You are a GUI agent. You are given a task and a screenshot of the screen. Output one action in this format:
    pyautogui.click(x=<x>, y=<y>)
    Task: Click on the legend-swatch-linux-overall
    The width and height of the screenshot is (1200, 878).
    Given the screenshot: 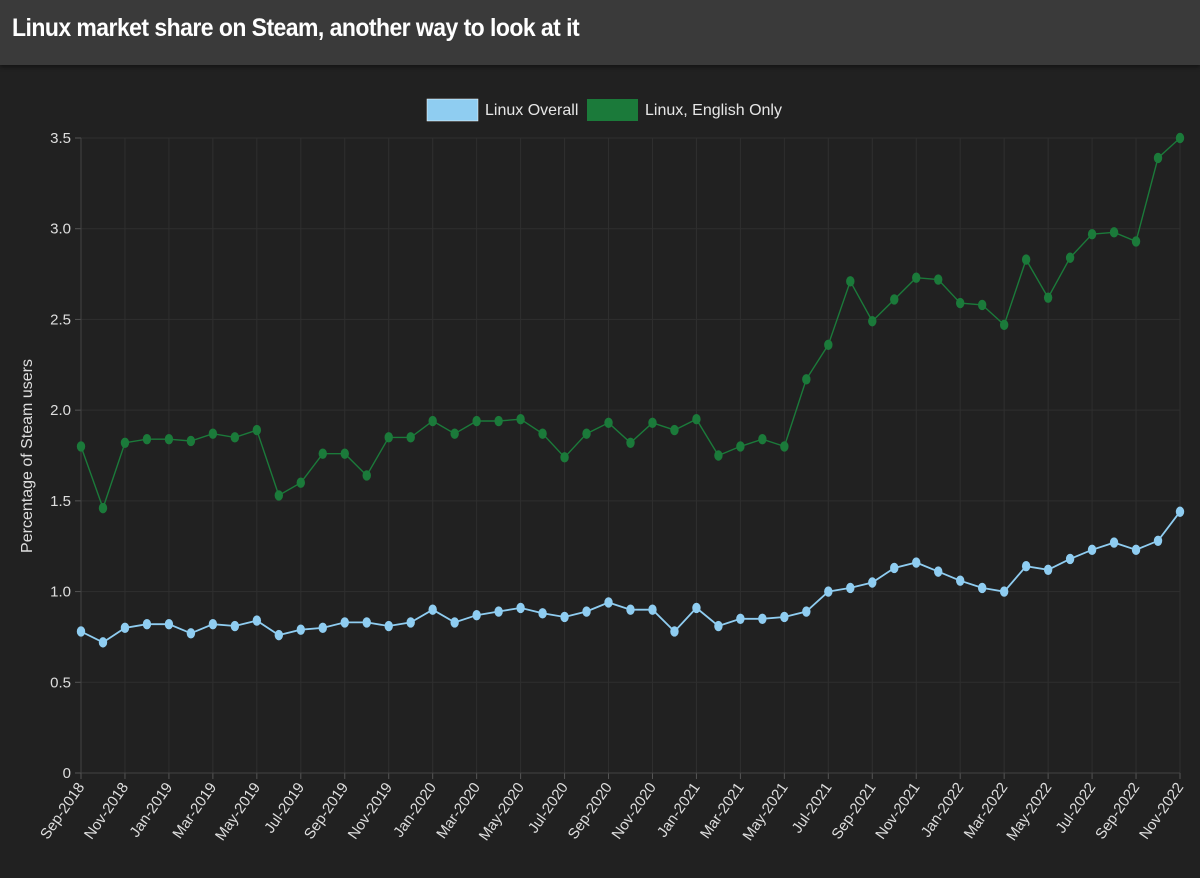 What is the action you would take?
    pyautogui.click(x=452, y=110)
    